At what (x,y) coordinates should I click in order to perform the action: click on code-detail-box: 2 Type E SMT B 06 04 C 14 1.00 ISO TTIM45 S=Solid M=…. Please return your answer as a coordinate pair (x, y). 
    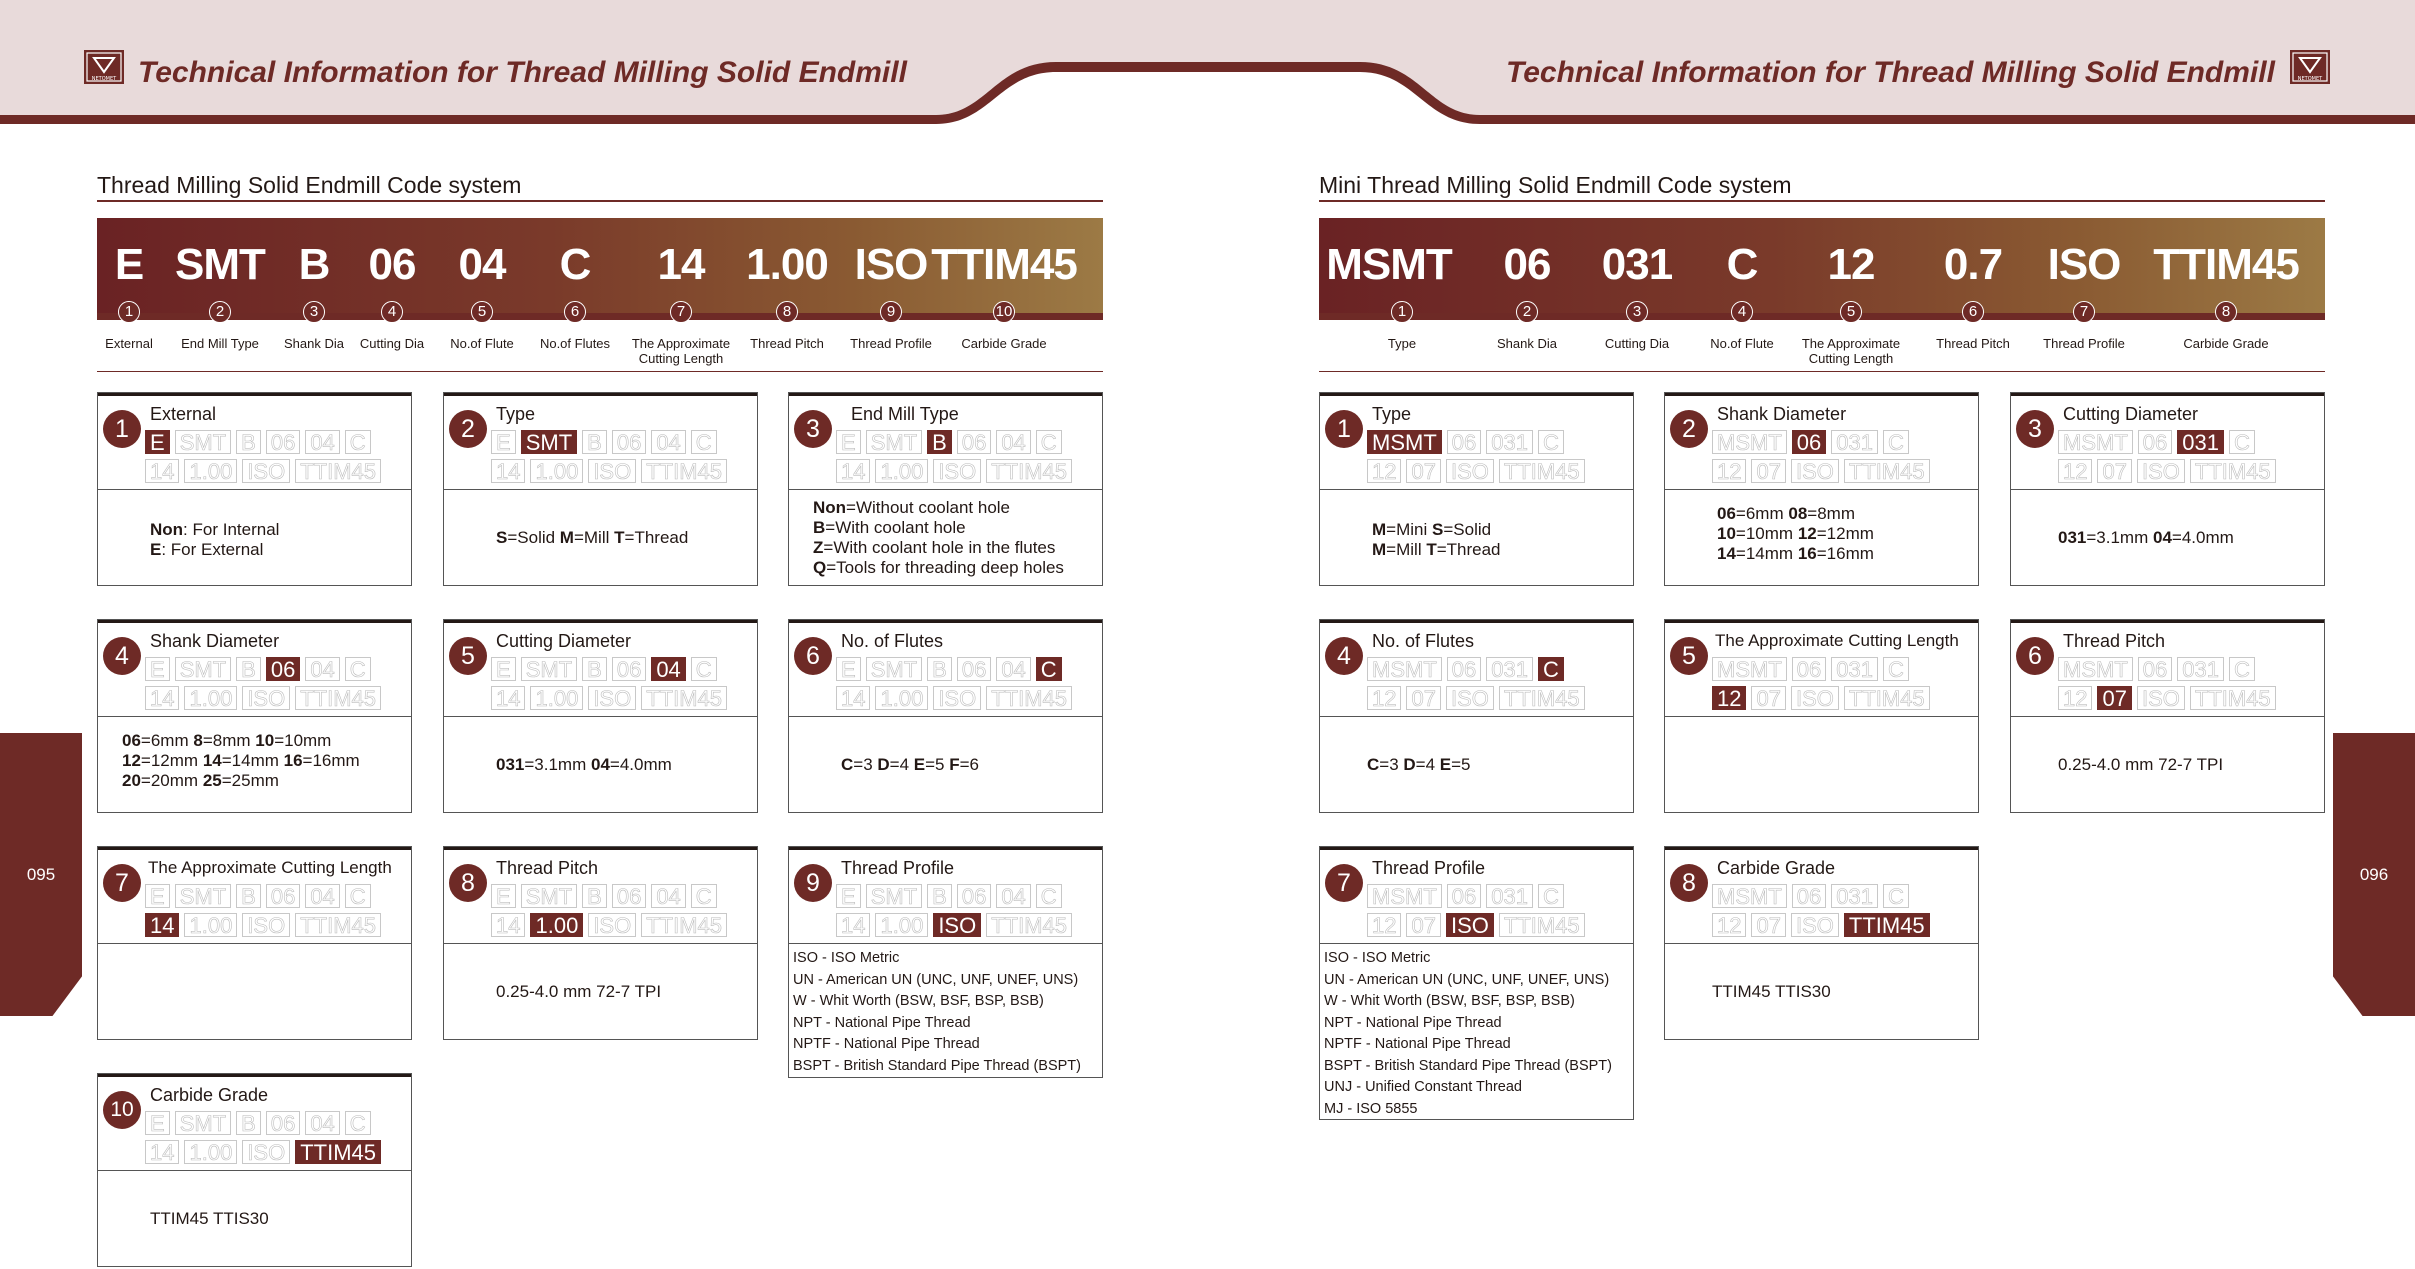
    Looking at the image, I should click on (600, 489).